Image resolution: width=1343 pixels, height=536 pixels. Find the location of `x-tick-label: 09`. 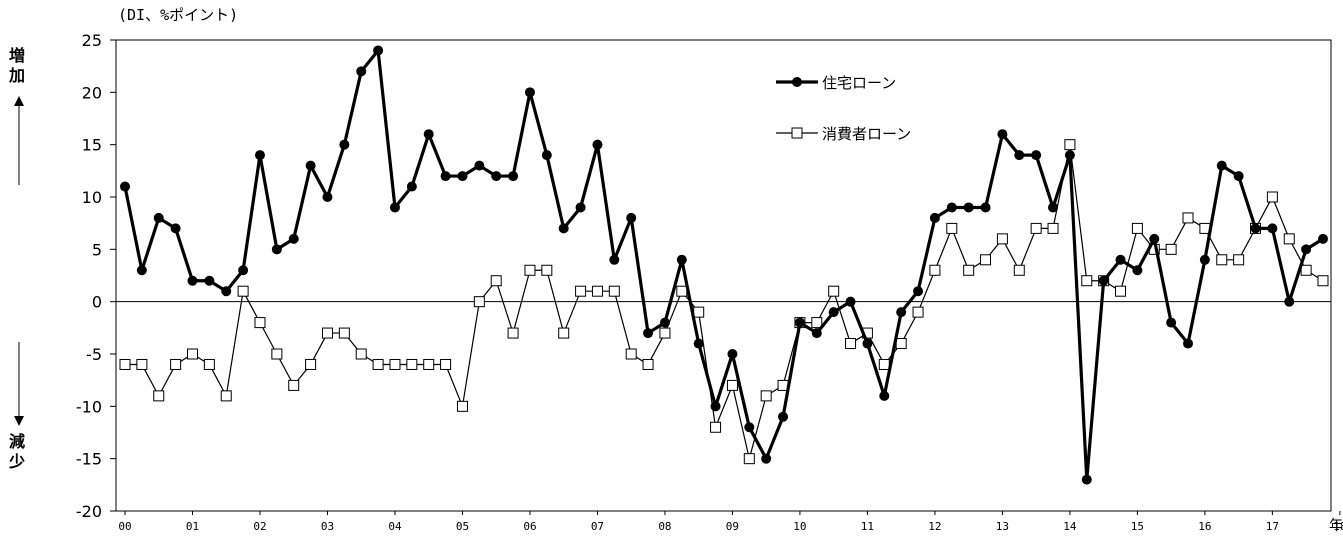

x-tick-label: 09 is located at coordinates (732, 526).